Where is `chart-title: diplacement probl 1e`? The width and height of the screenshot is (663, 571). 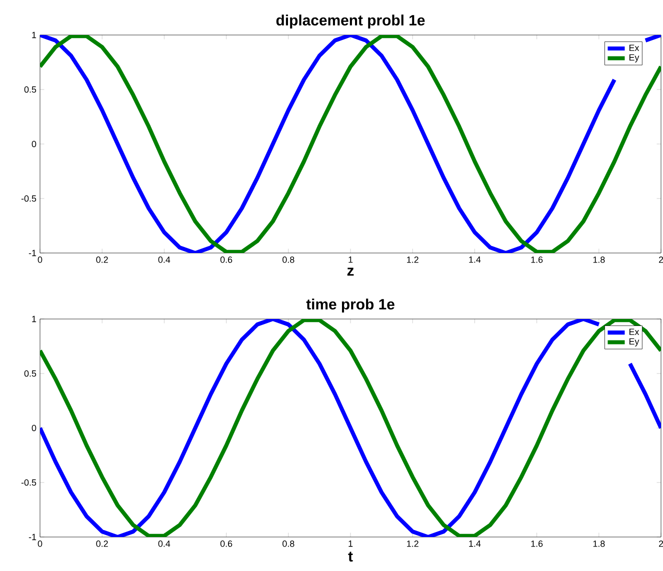
chart-title: diplacement probl 1e is located at coordinates (350, 21).